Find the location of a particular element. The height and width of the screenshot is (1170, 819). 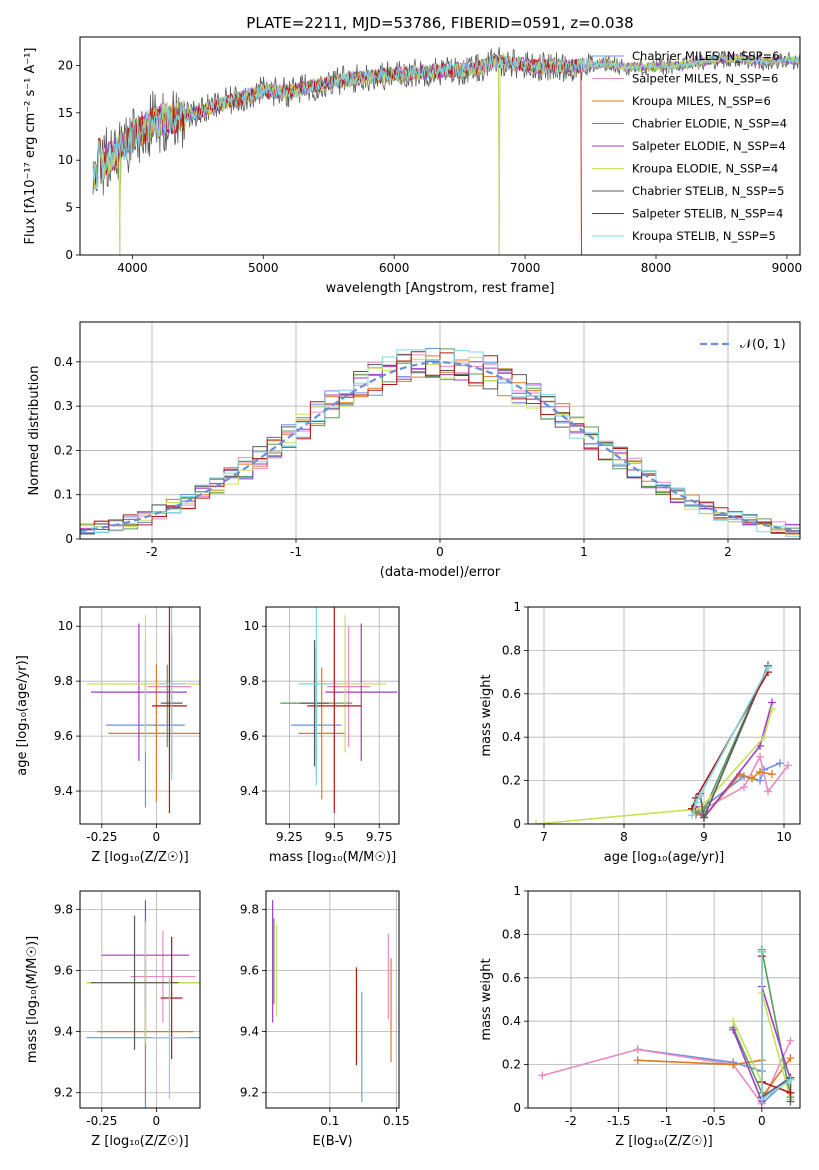

x-tick-label: 8 is located at coordinates (624, 837).